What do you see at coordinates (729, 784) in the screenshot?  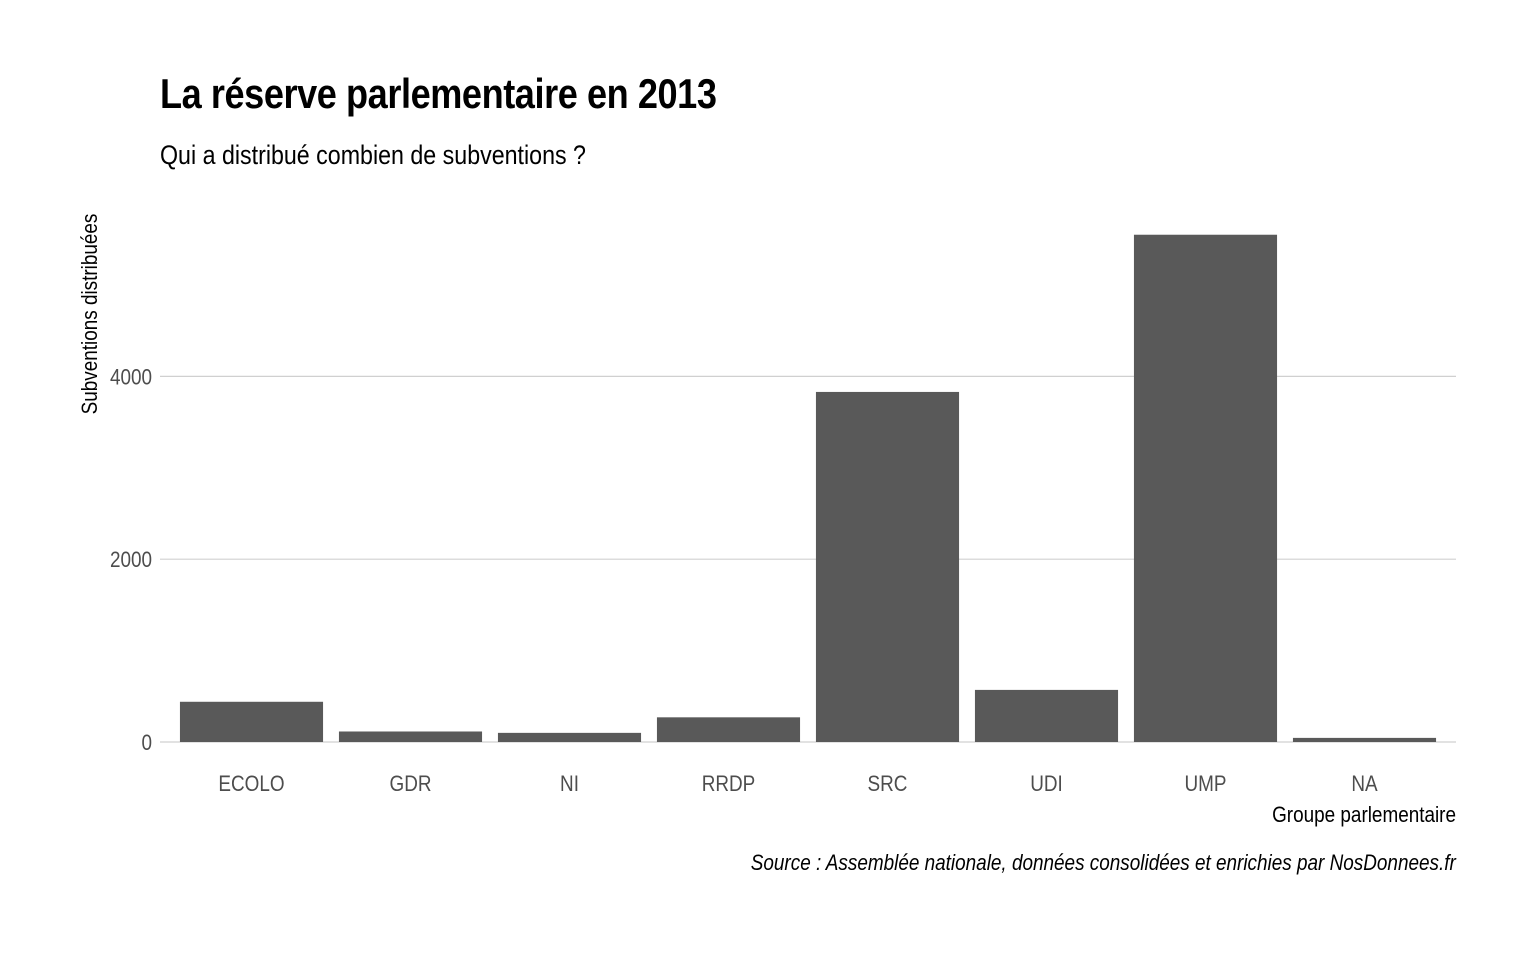 I see `x-tick-label-rrdp: RRDP` at bounding box center [729, 784].